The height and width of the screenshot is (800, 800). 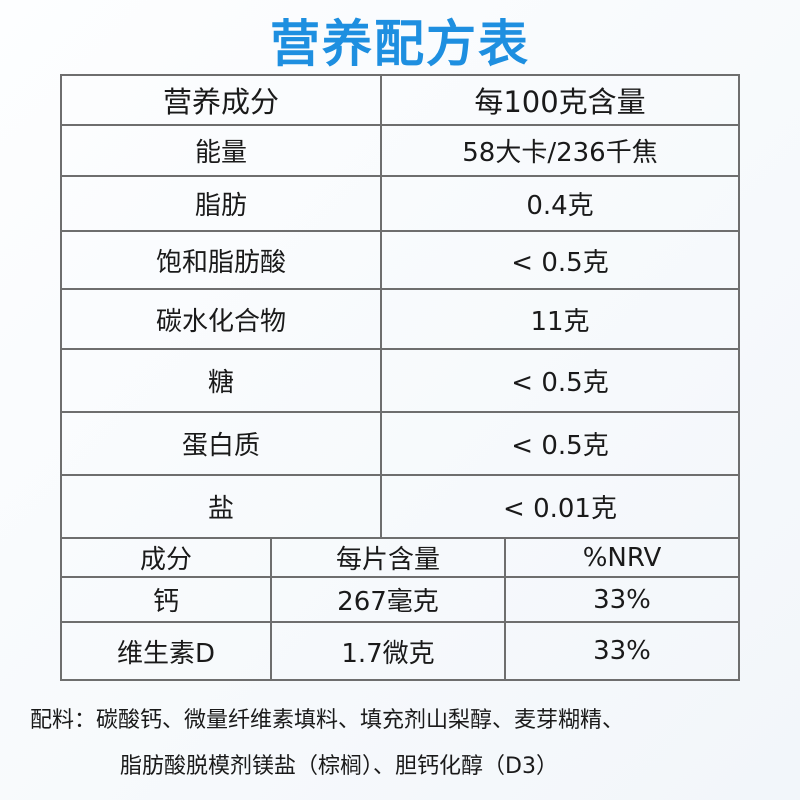 I want to click on ingredients-label: 配料：, so click(x=63, y=720).